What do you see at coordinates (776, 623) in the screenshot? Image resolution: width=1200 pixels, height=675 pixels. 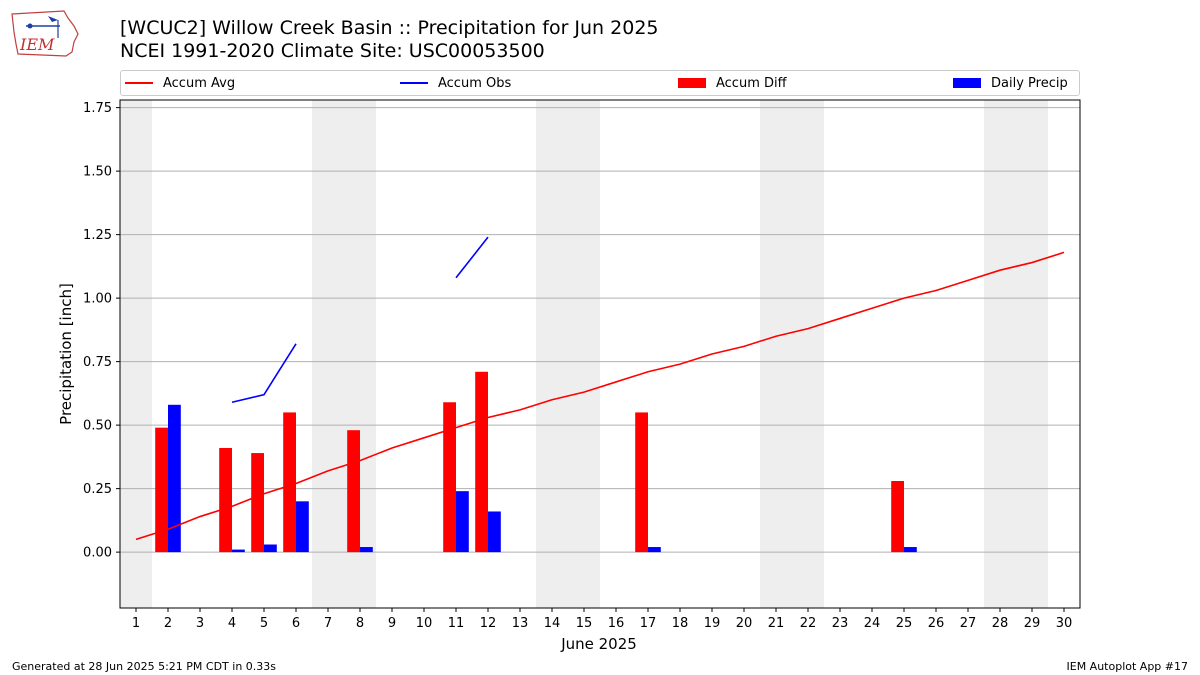 I see `x-tick-label-21: 21` at bounding box center [776, 623].